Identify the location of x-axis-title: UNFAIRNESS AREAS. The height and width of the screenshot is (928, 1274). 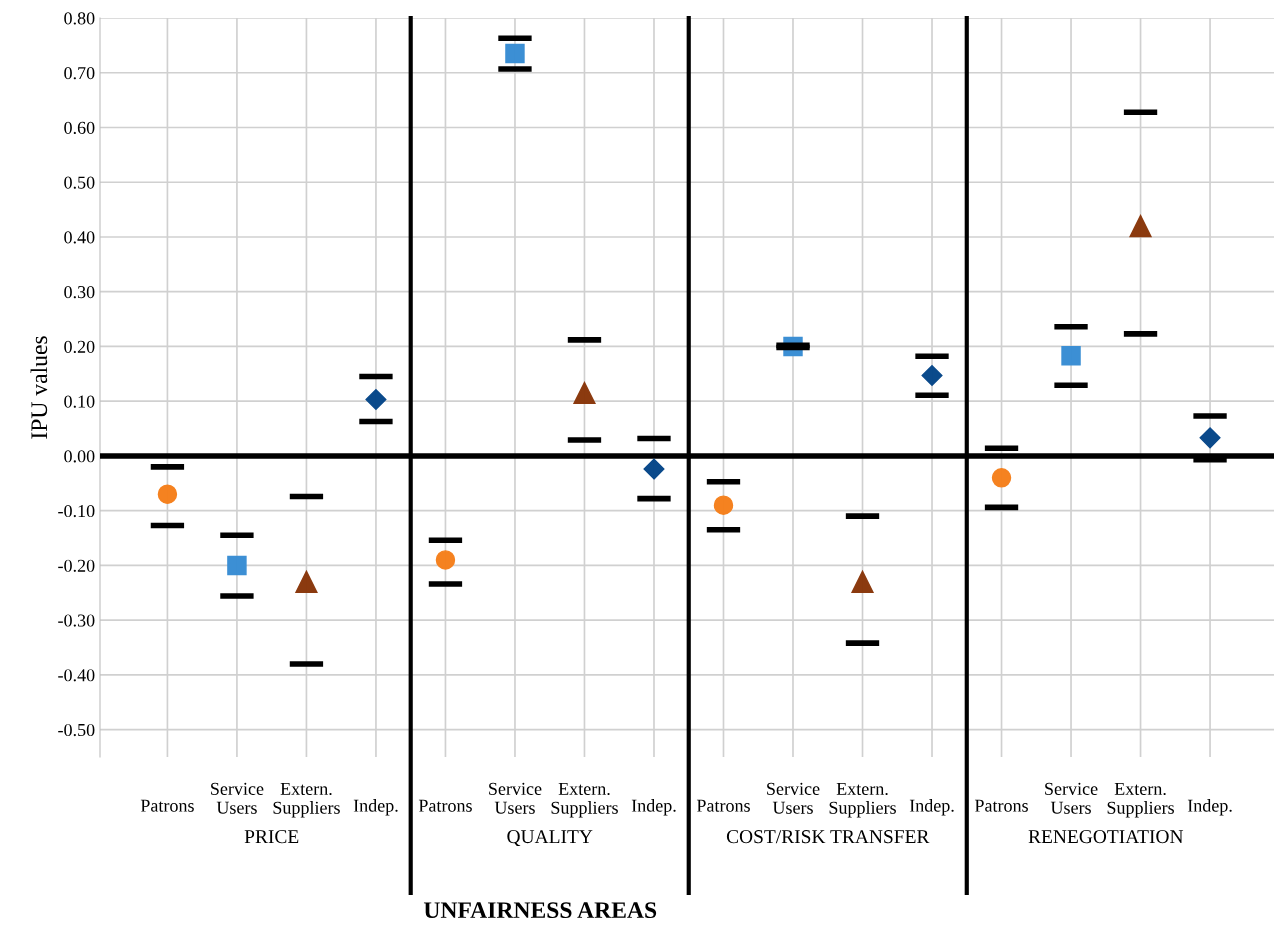
(540, 910).